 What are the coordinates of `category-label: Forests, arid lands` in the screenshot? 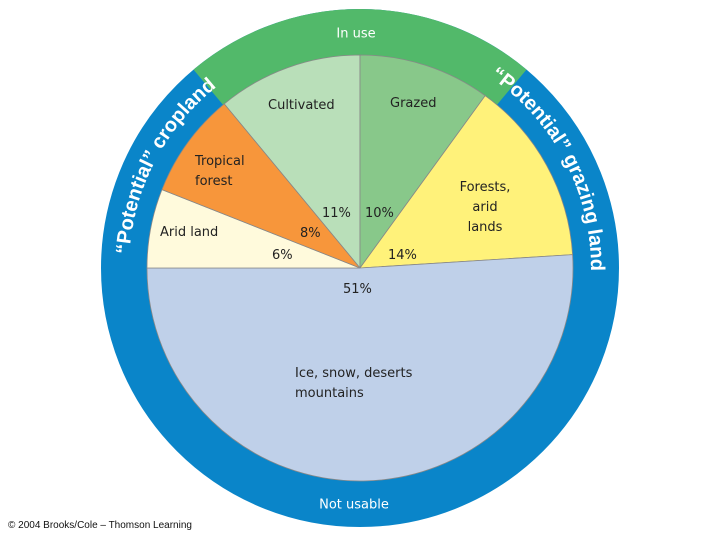 It's located at (485, 207).